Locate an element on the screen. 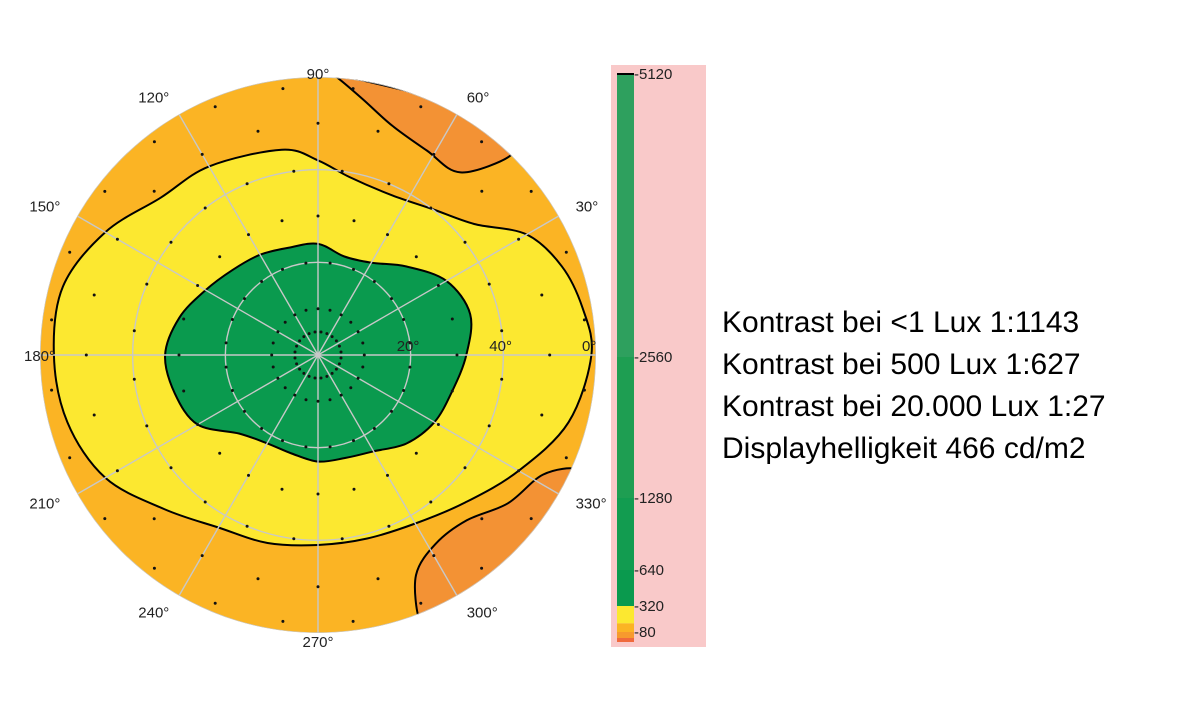  angle-label-180: 180° is located at coordinates (39, 356).